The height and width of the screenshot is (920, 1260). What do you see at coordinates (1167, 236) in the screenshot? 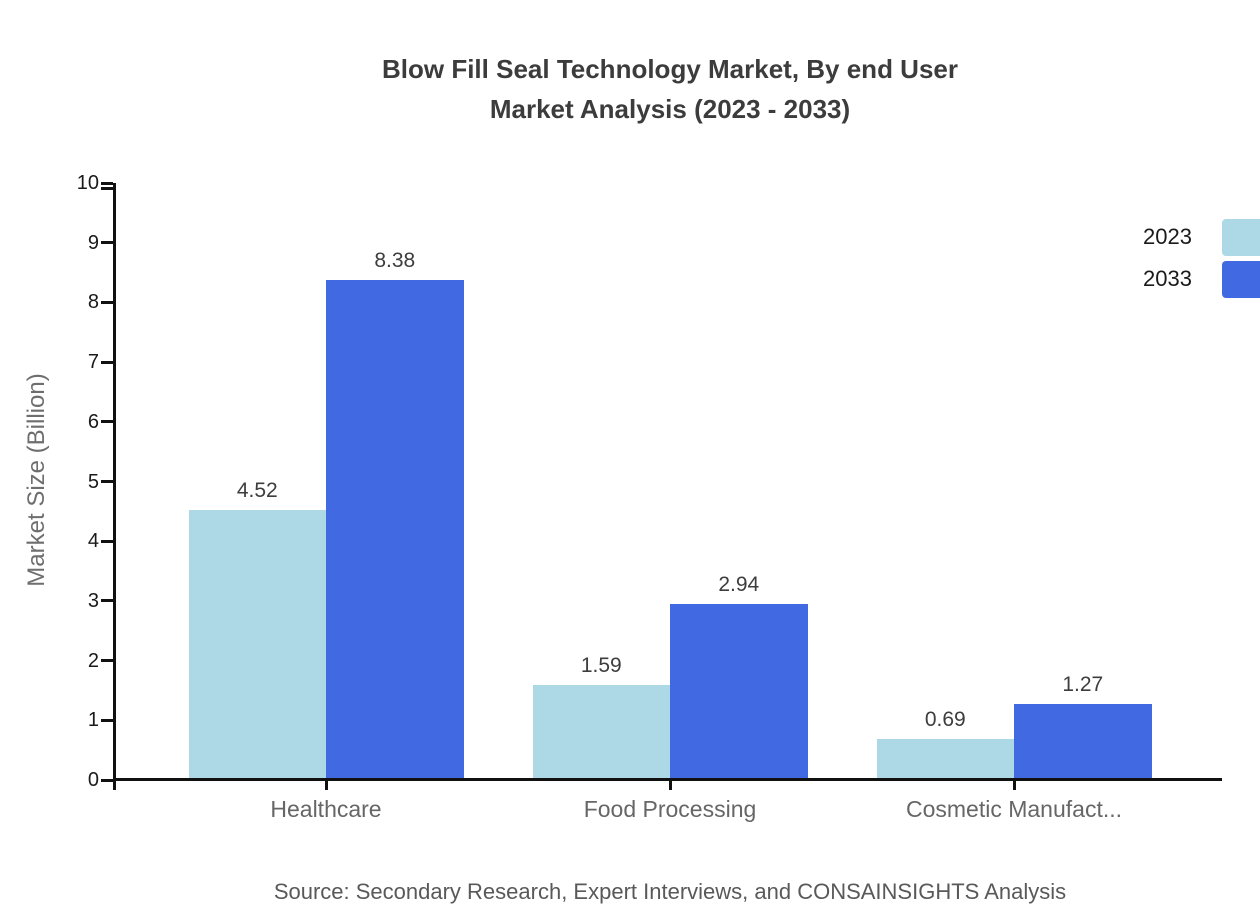
I see `legend-label-2023: 2023` at bounding box center [1167, 236].